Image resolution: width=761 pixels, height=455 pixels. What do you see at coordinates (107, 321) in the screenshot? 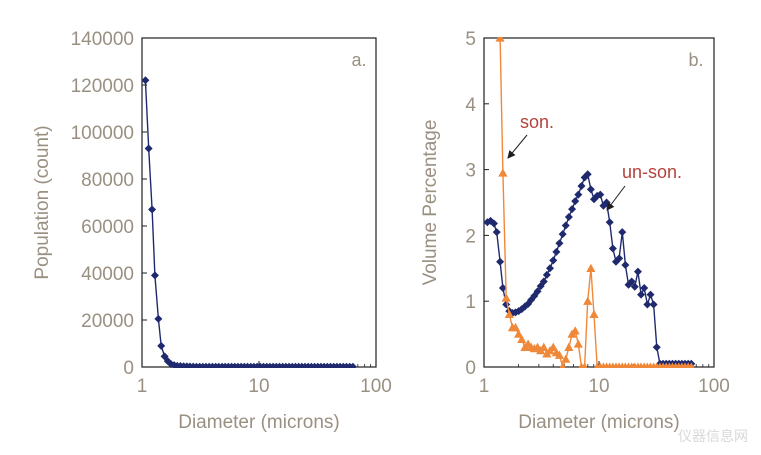
I see `y-tick-label: 20000` at bounding box center [107, 321].